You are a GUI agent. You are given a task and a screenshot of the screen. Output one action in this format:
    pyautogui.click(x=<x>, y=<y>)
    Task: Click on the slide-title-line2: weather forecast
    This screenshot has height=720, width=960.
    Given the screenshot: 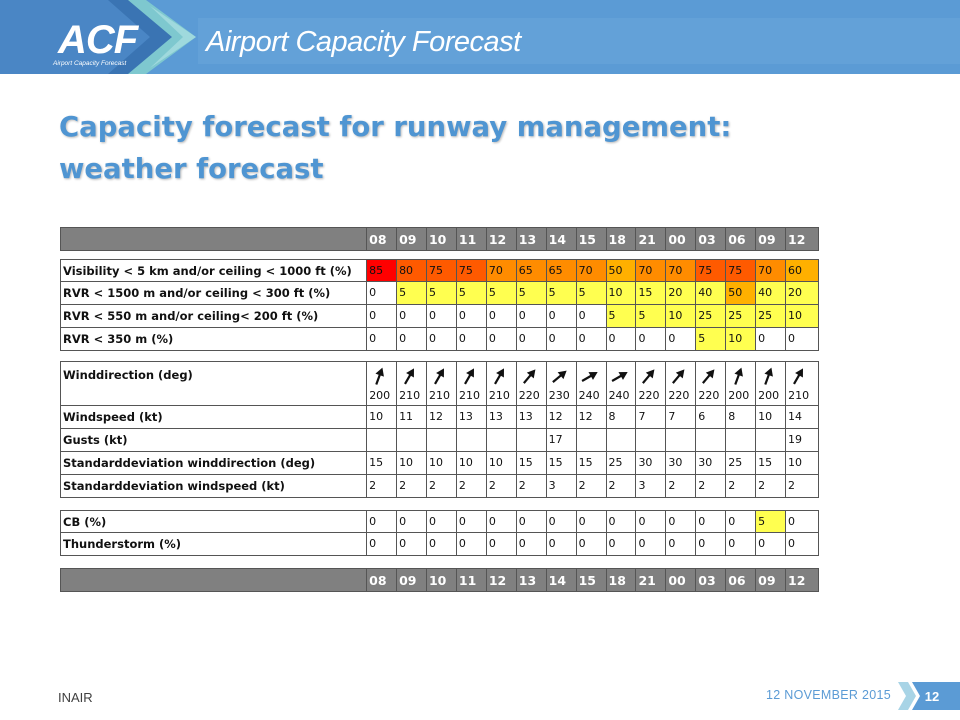 What is the action you would take?
    pyautogui.click(x=191, y=169)
    